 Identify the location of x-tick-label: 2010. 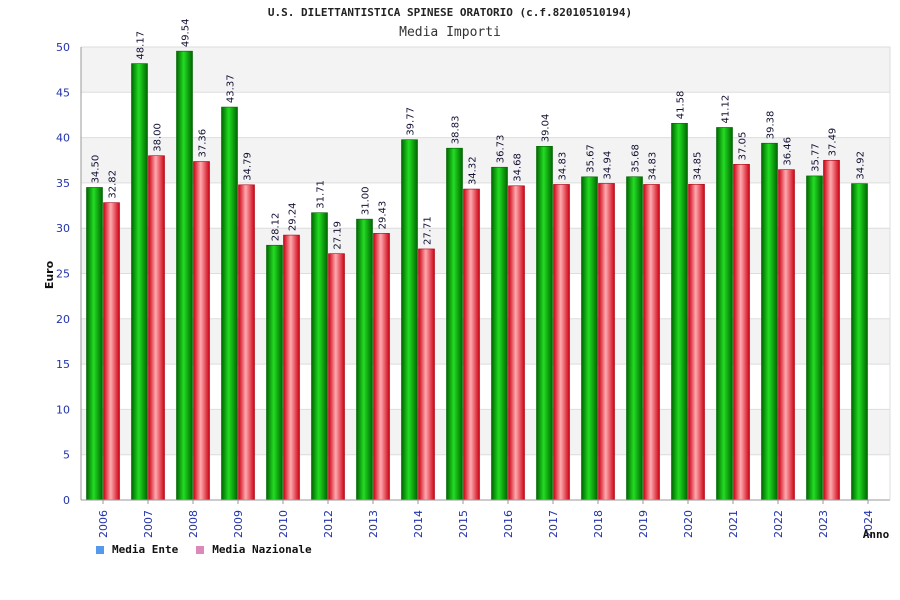
(283, 524).